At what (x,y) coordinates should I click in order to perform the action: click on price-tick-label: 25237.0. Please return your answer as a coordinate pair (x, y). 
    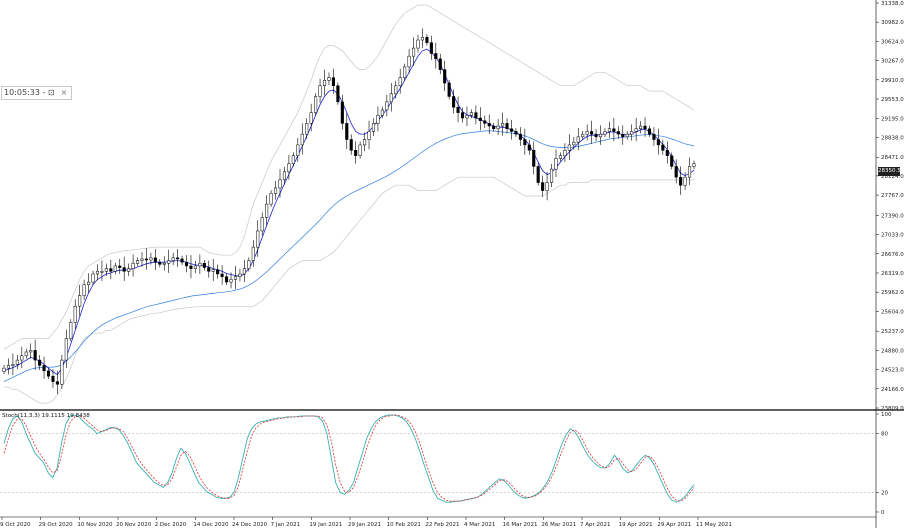
    Looking at the image, I should click on (892, 332).